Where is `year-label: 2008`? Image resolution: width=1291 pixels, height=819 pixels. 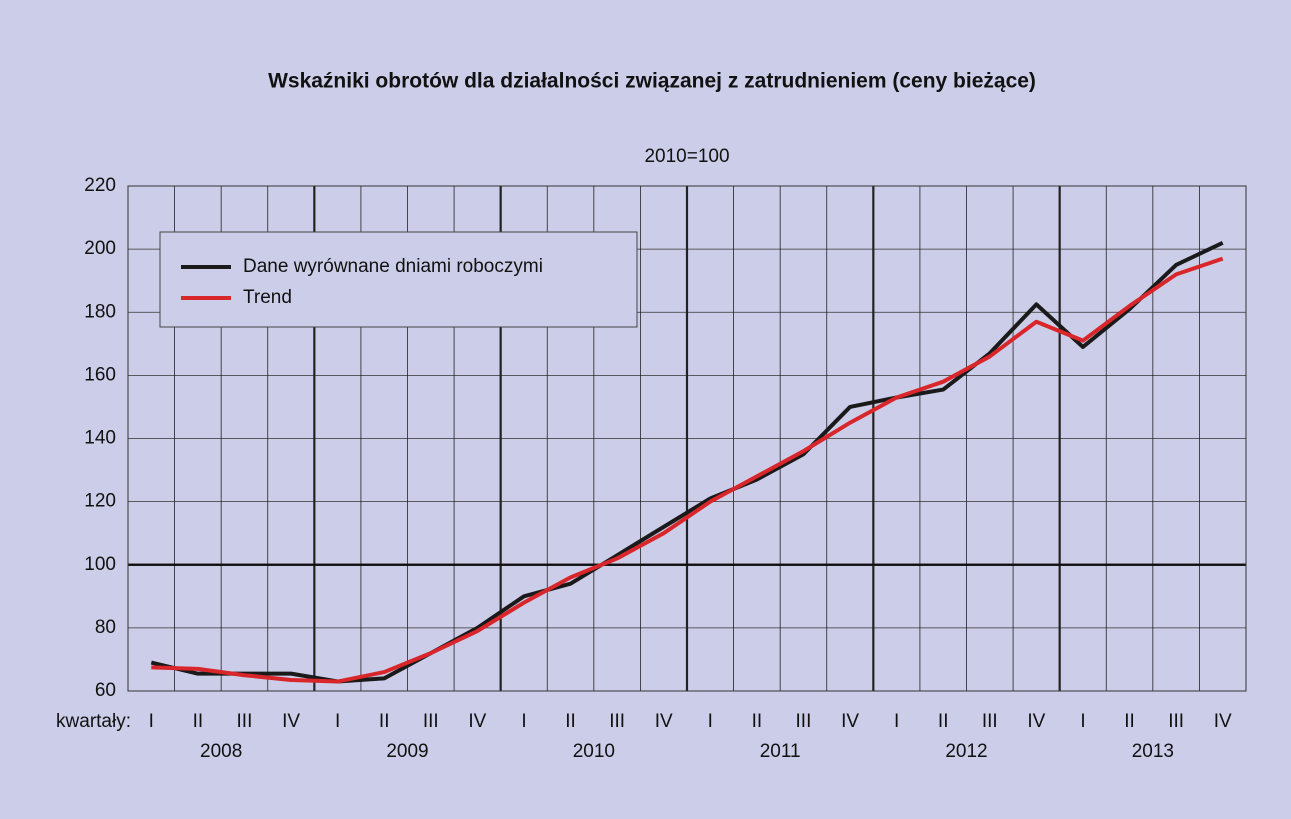 year-label: 2008 is located at coordinates (221, 751).